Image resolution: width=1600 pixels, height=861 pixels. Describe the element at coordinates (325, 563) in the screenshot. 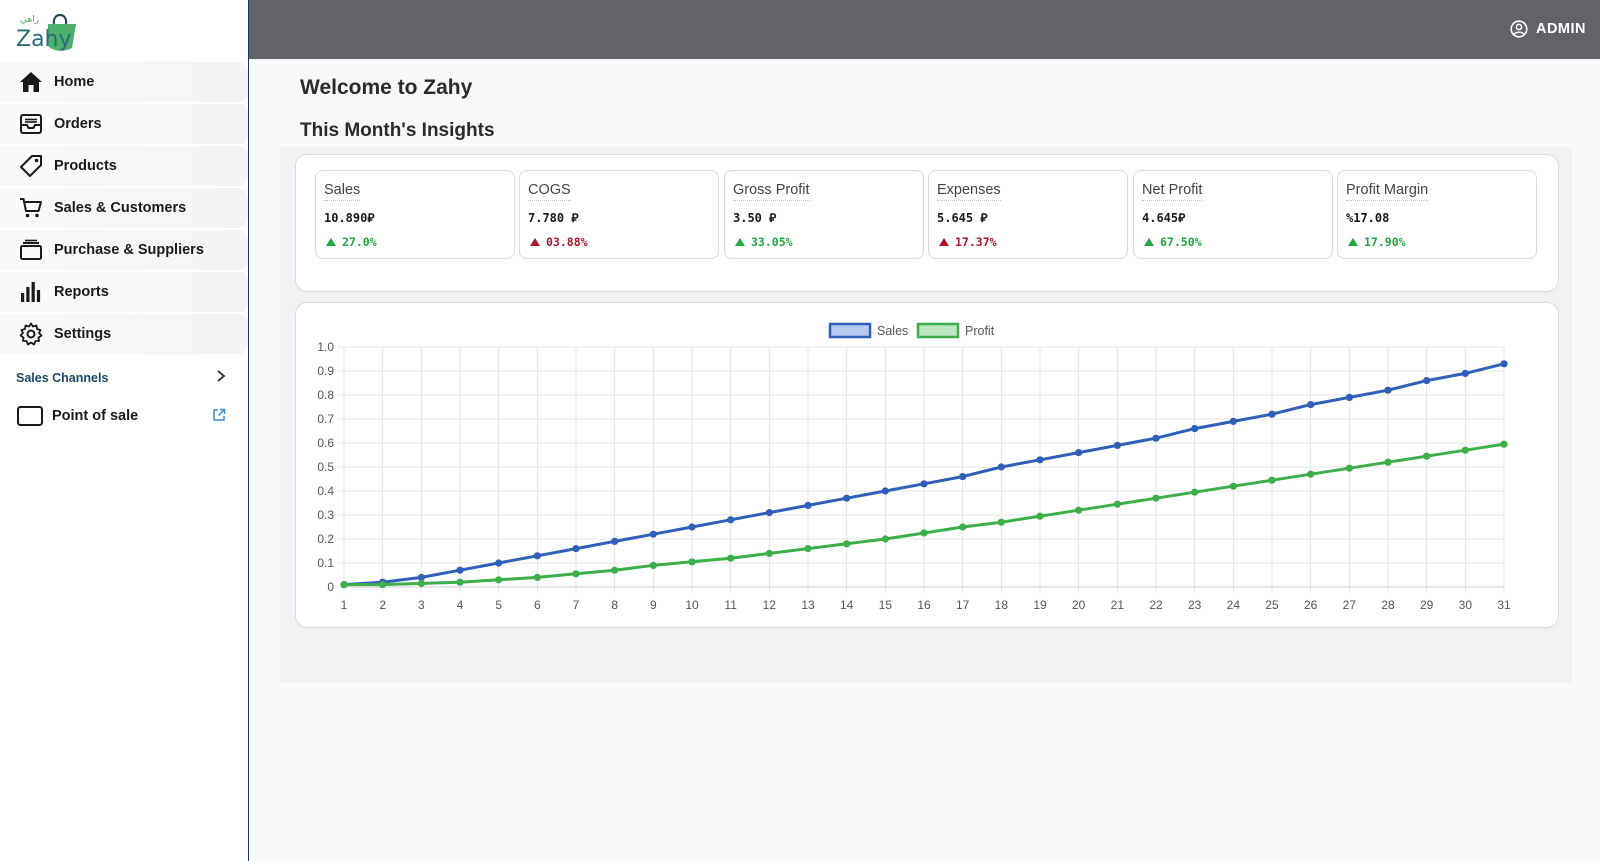

I see `y-tick-label: 0.1` at that location.